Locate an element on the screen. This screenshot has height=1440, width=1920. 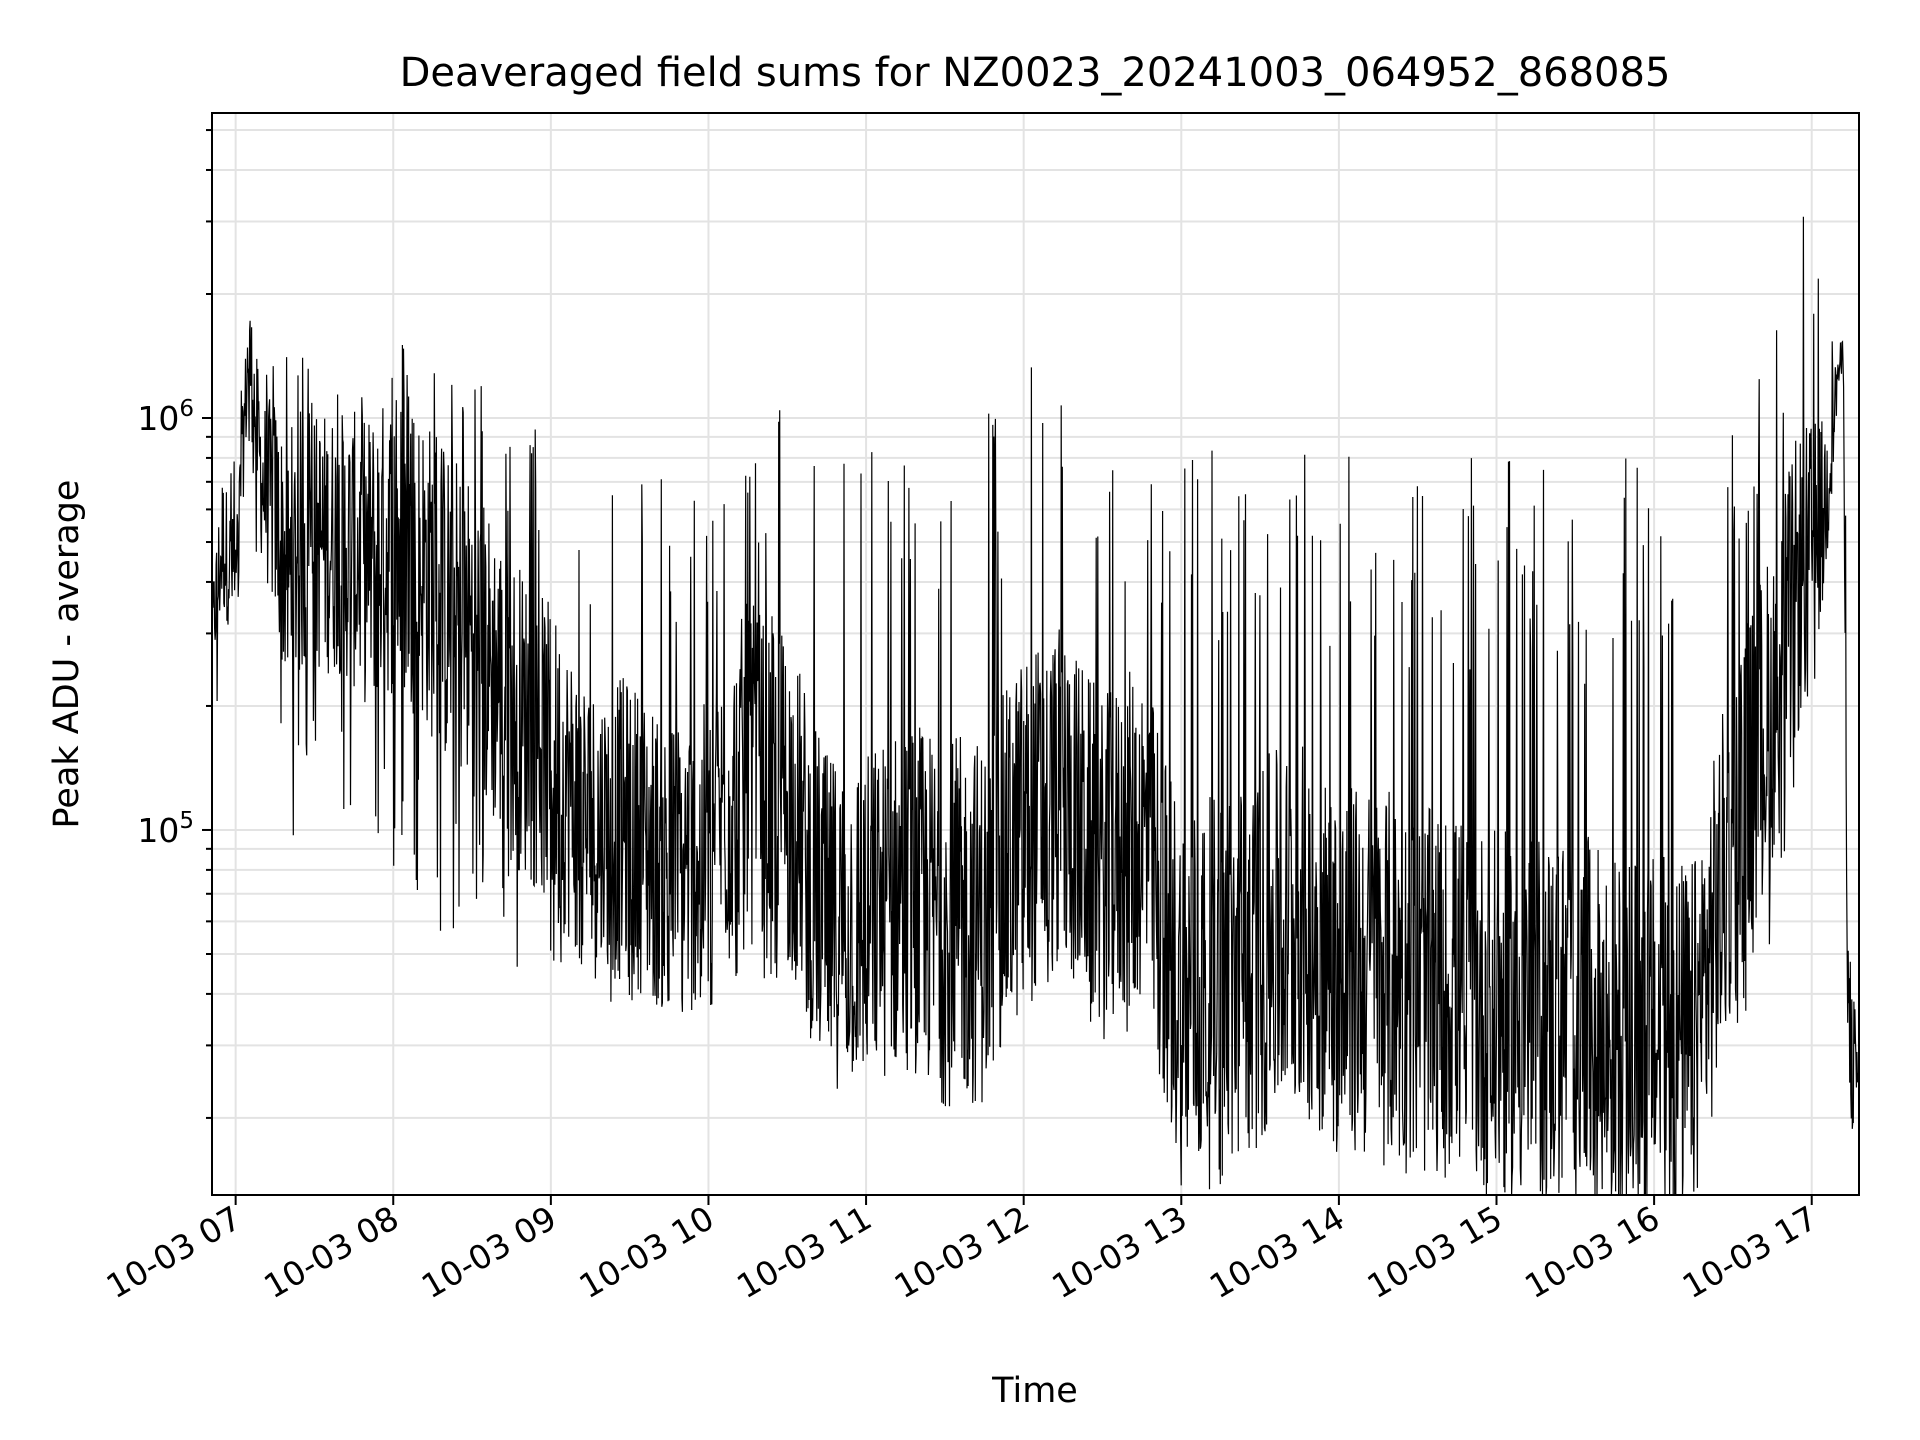
x-axis-label: Time is located at coordinates (1034, 1391).